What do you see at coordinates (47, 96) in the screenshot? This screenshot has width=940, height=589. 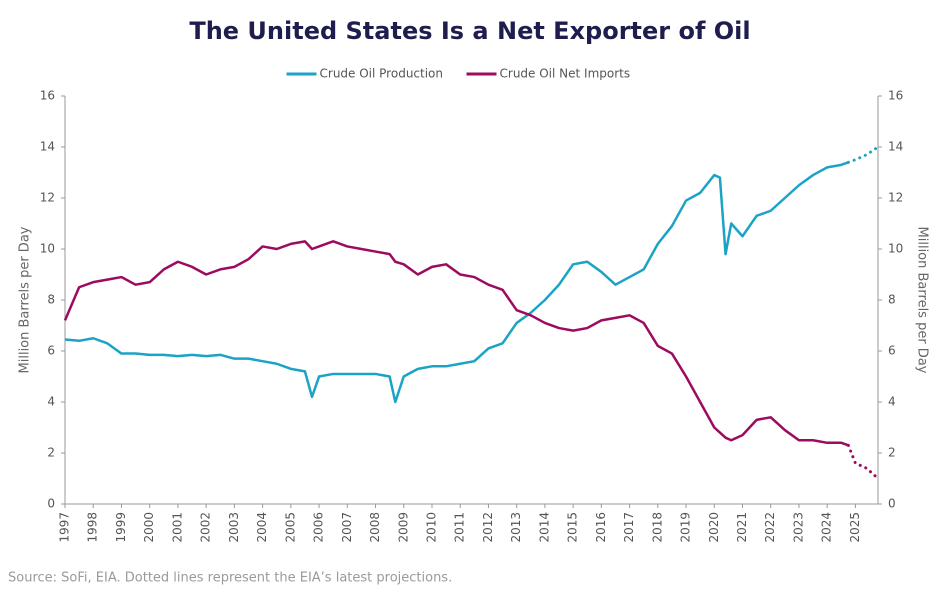 I see `y-tick-label: 16` at bounding box center [47, 96].